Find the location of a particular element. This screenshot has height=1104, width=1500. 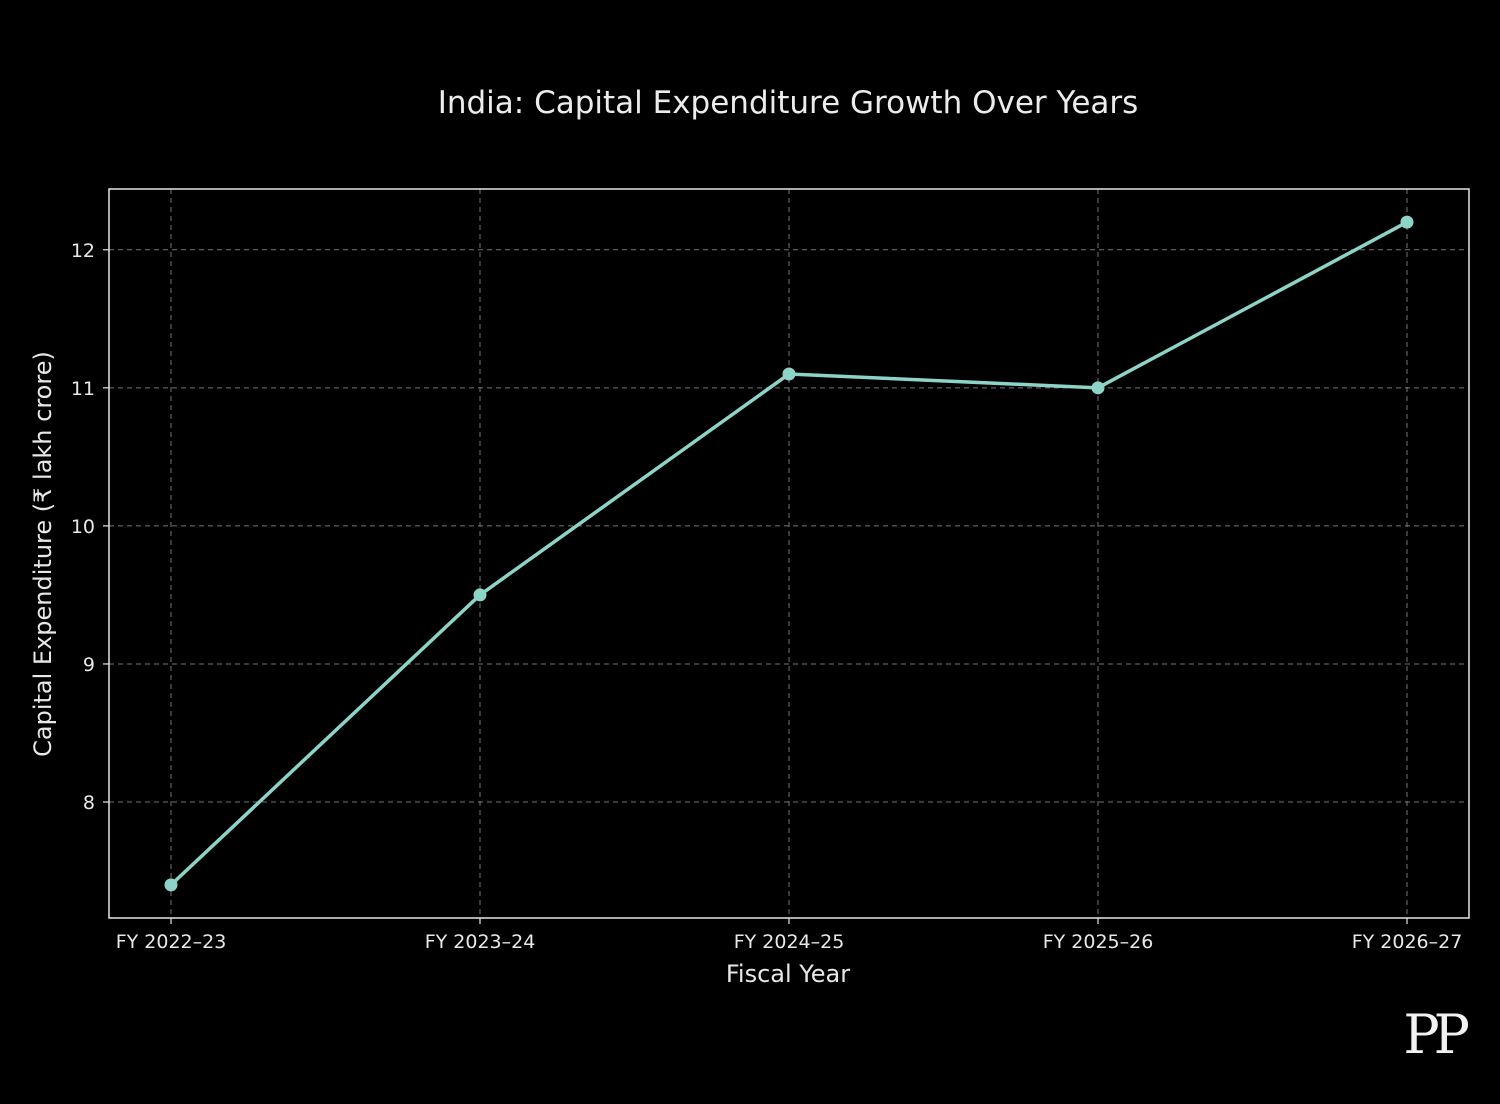

y-tick-label: 10 is located at coordinates (83, 527).